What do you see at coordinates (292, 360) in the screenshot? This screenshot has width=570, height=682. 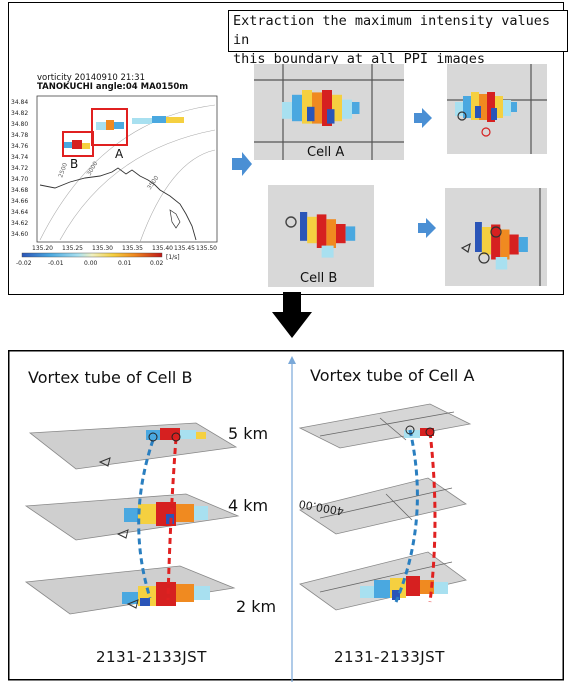 I see `divider-arrowhead-icon` at bounding box center [292, 360].